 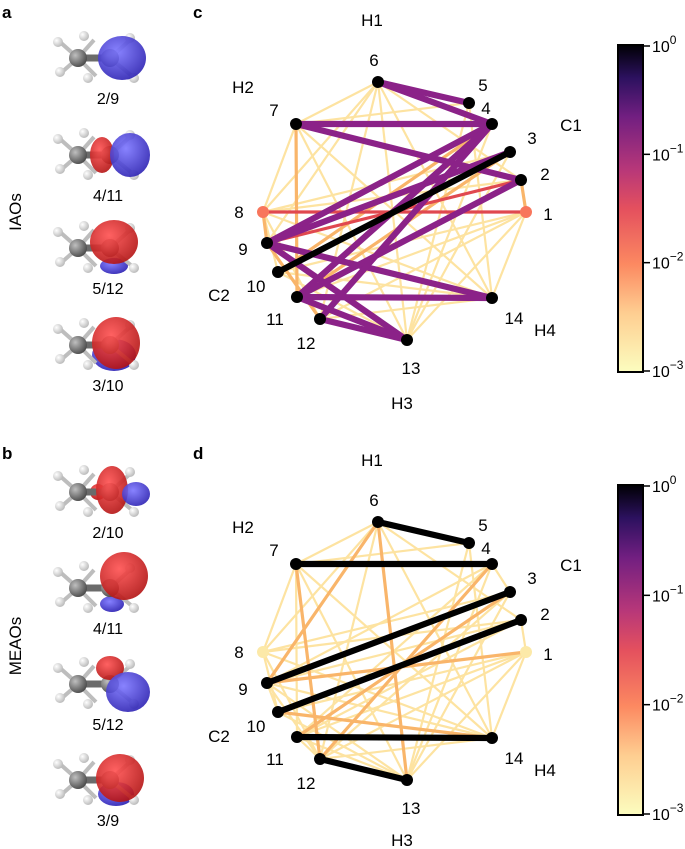 I want to click on node-label-7: 7, so click(x=273, y=550).